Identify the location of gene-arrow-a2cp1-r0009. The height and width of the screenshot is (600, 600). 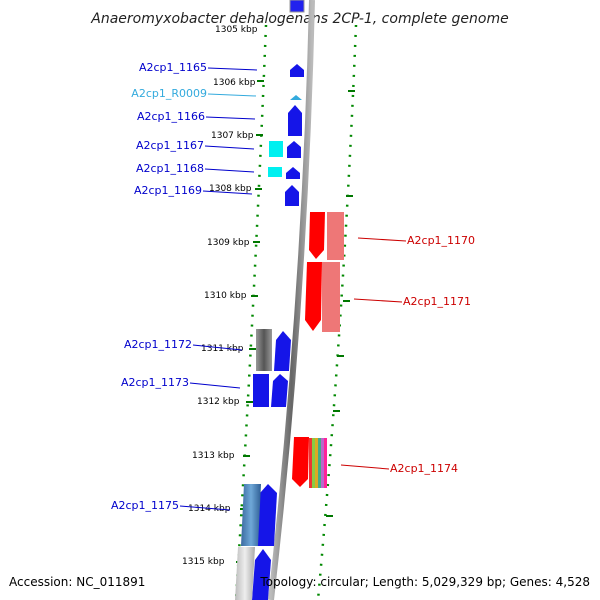
(296, 97).